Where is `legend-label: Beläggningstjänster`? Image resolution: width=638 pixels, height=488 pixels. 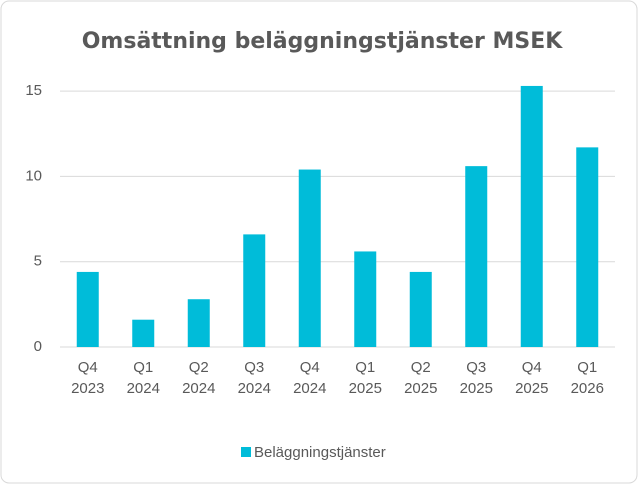 legend-label: Beläggningstjänster is located at coordinates (320, 452).